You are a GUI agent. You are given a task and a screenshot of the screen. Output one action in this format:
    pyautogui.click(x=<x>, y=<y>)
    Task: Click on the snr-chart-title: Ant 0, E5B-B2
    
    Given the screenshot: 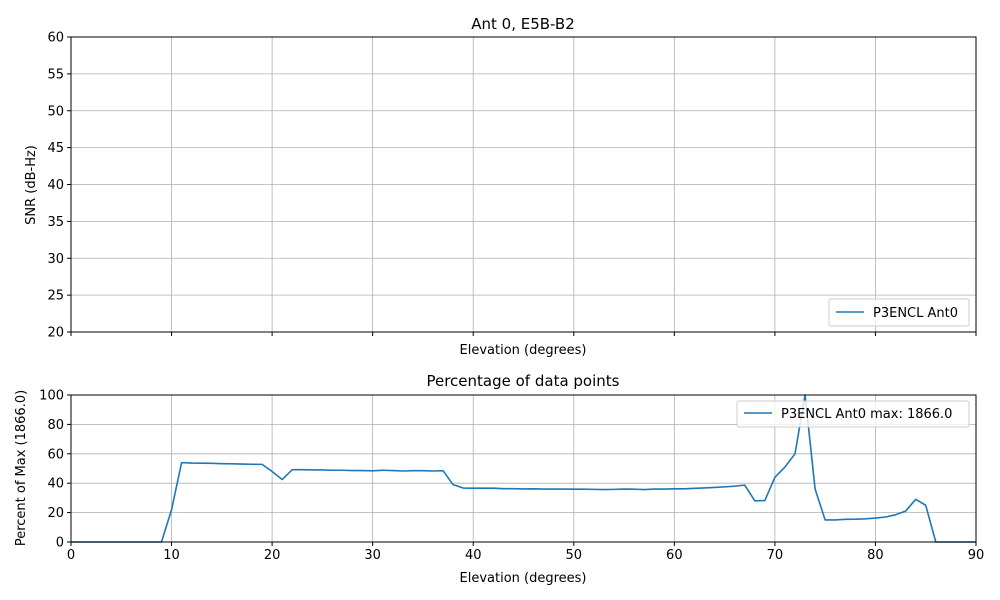 What is the action you would take?
    pyautogui.click(x=523, y=24)
    